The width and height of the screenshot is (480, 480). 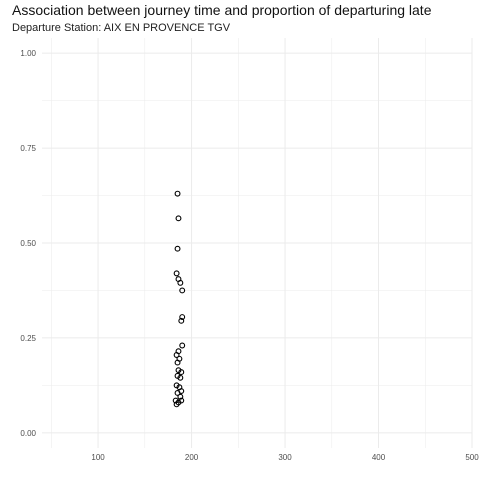 I want to click on x-axis-ticks: 100 200 300 400 500, so click(x=285, y=457).